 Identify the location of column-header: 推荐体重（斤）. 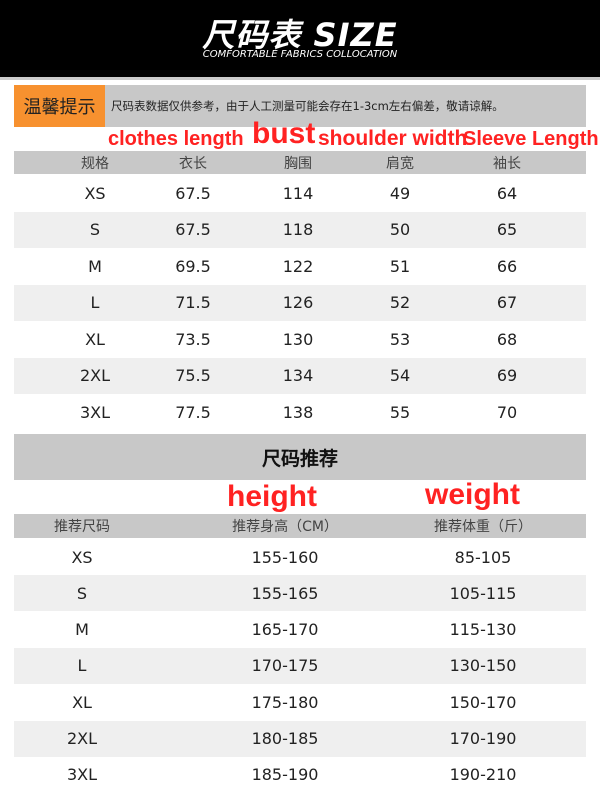
(483, 527).